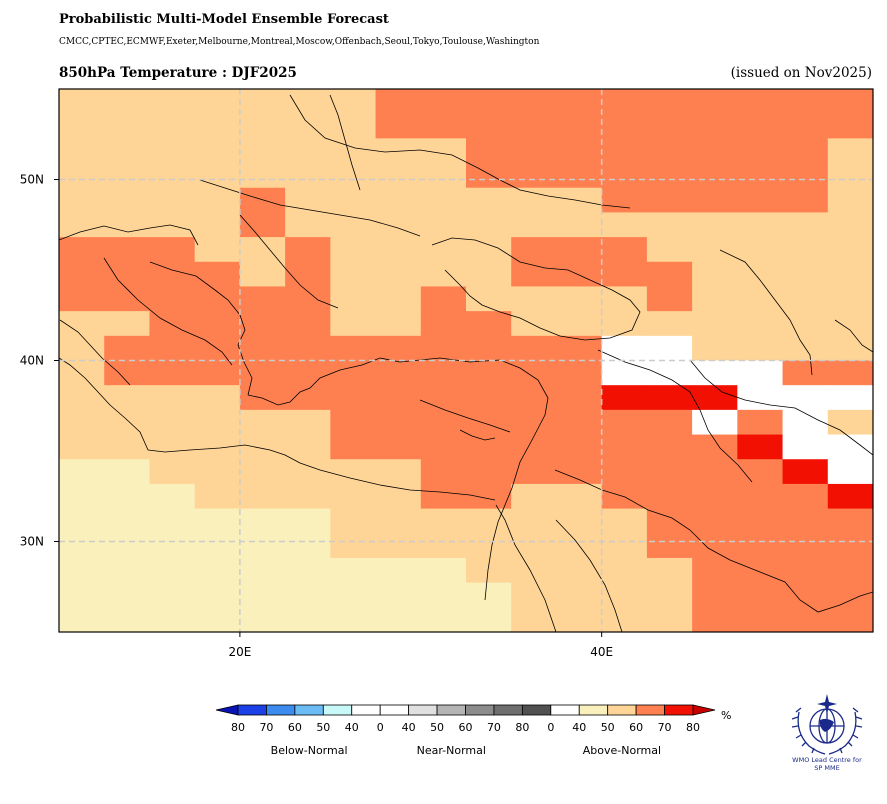  Describe the element at coordinates (827, 764) in the screenshot. I see `wmo-logo-caption: WMO Lead Centre for SP MME` at that location.